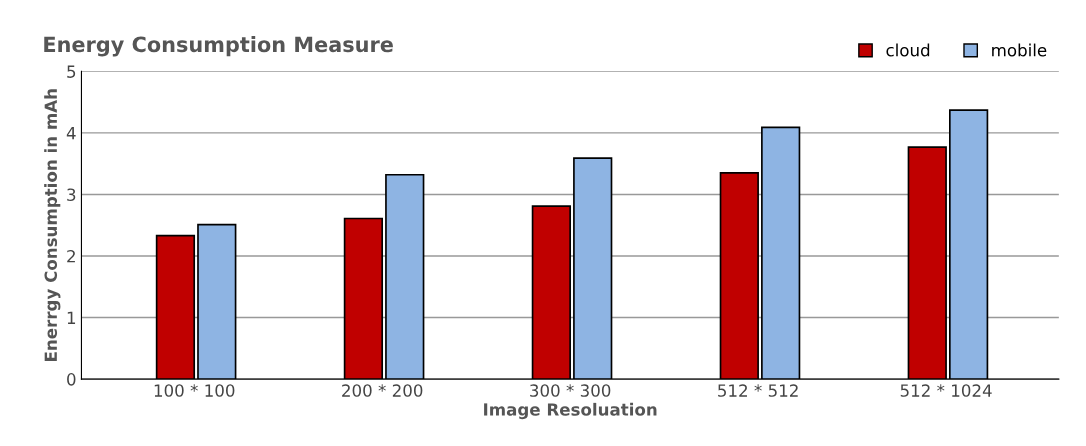  What do you see at coordinates (218, 46) in the screenshot?
I see `chart-title: Energy Consumption Measure` at bounding box center [218, 46].